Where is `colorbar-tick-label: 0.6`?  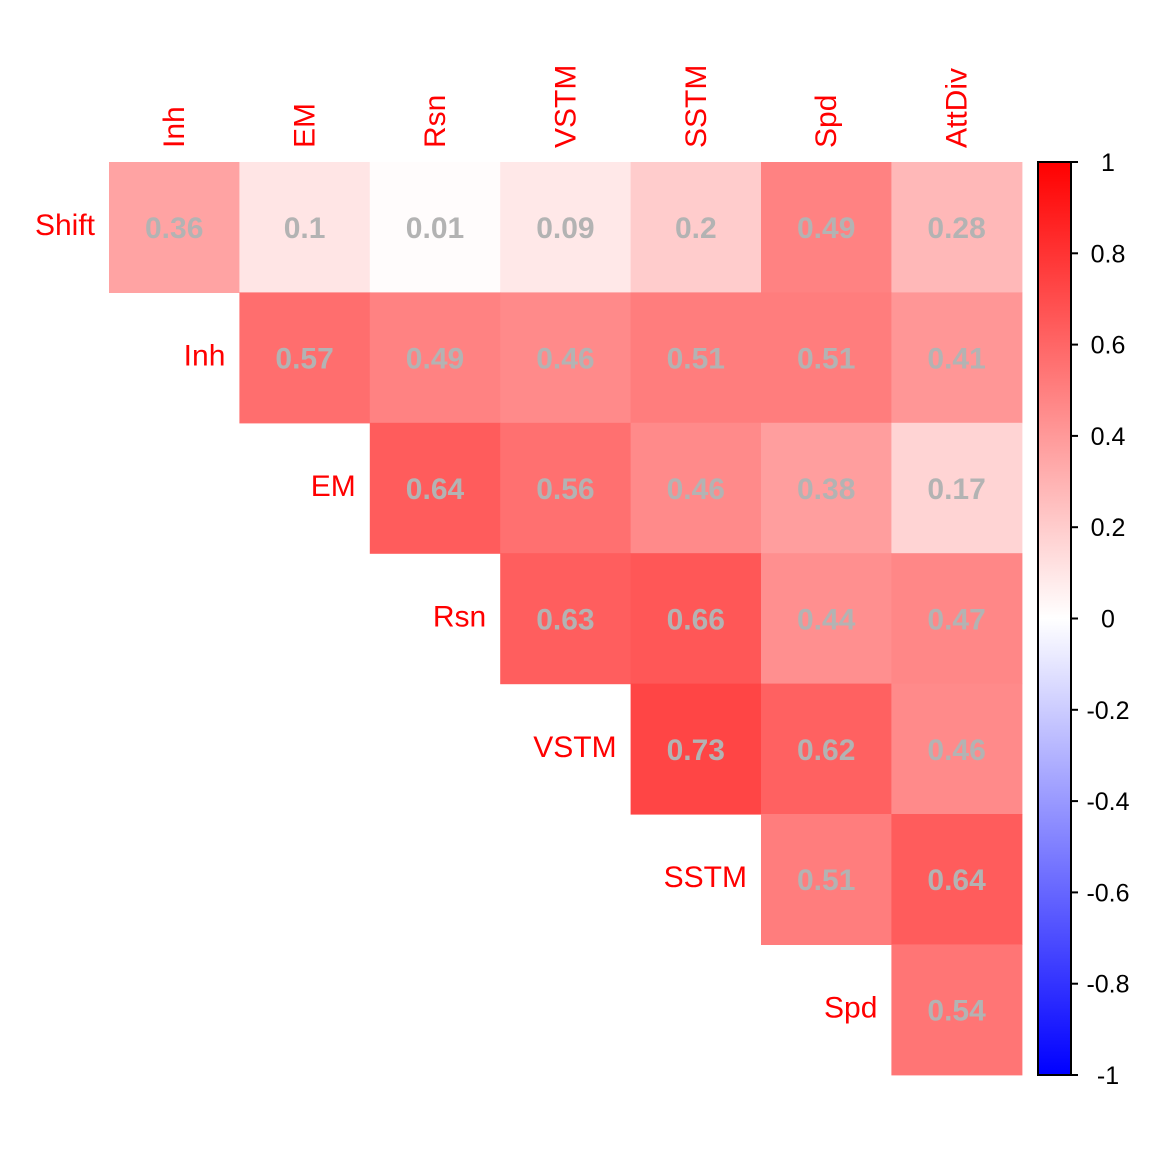
colorbar-tick-label: 0.6 is located at coordinates (1108, 346).